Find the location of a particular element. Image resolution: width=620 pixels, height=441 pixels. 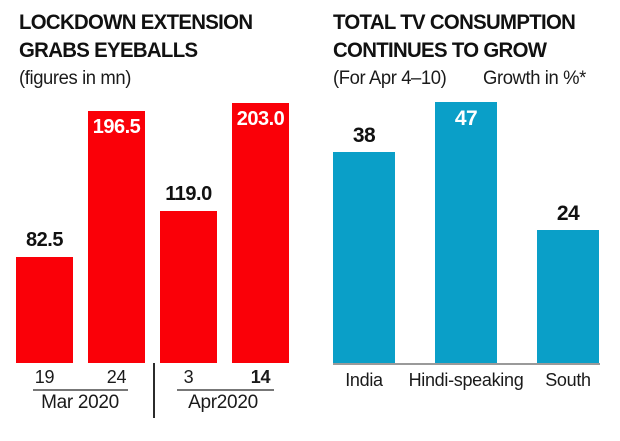

category-label: 19 is located at coordinates (44, 377).